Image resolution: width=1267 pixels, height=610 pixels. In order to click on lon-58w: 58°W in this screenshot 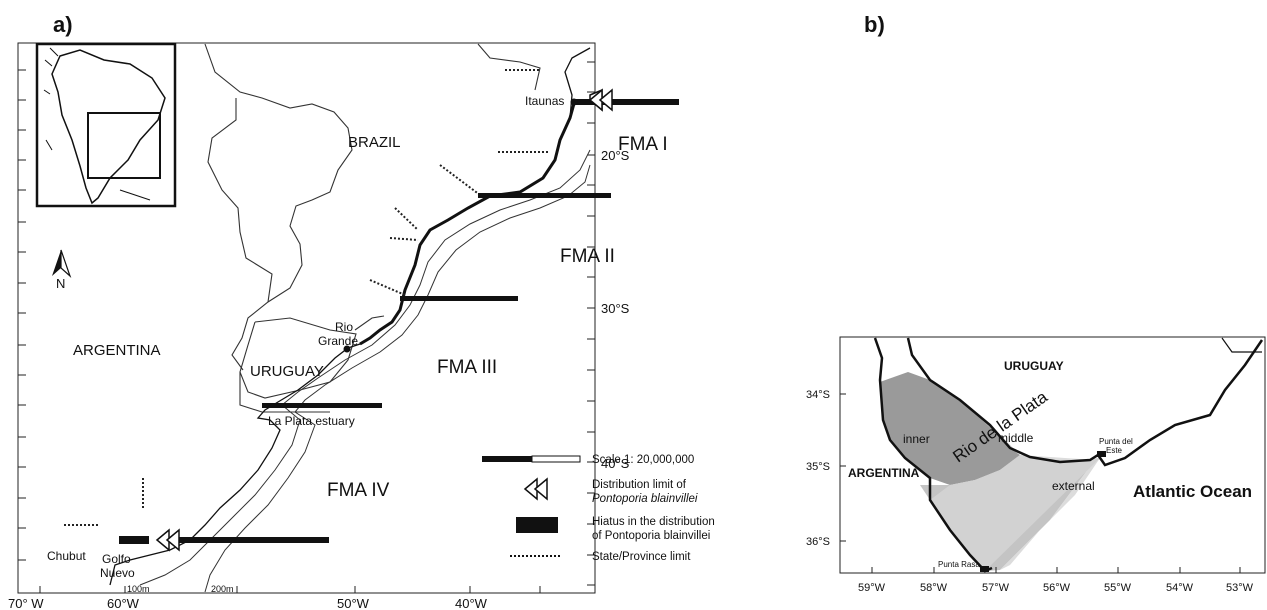, I will do `click(934, 588)`.